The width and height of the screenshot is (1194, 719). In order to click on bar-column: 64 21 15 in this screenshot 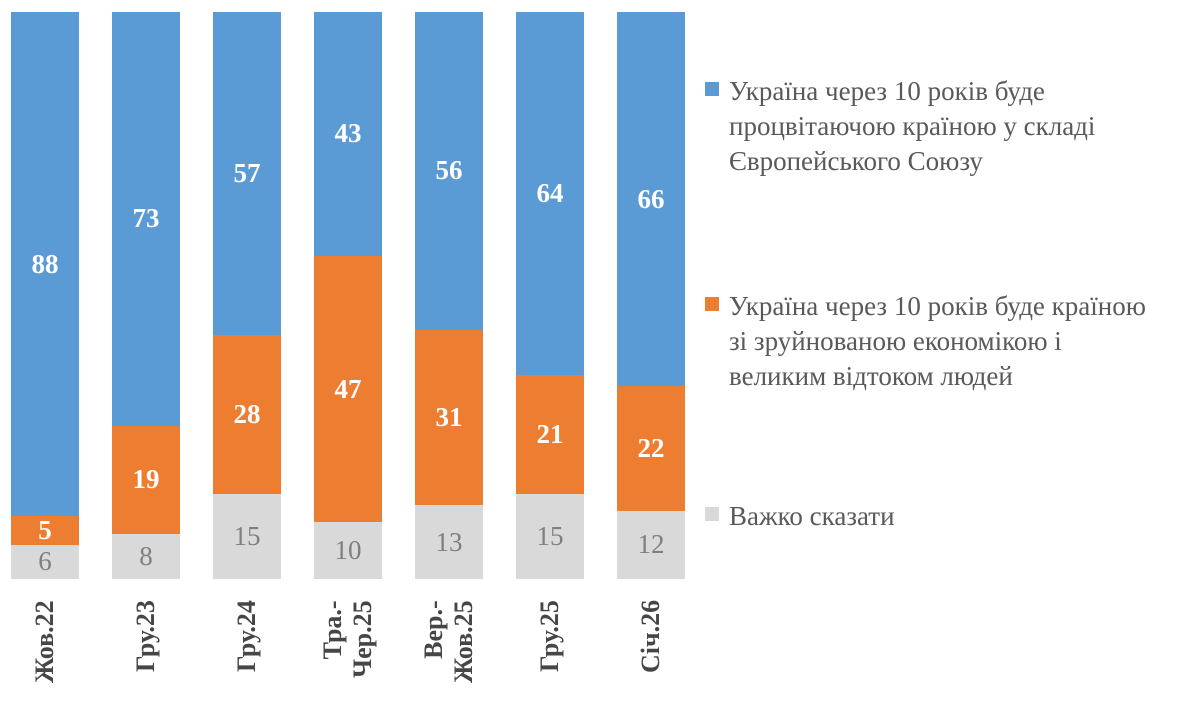, I will do `click(550, 295)`.